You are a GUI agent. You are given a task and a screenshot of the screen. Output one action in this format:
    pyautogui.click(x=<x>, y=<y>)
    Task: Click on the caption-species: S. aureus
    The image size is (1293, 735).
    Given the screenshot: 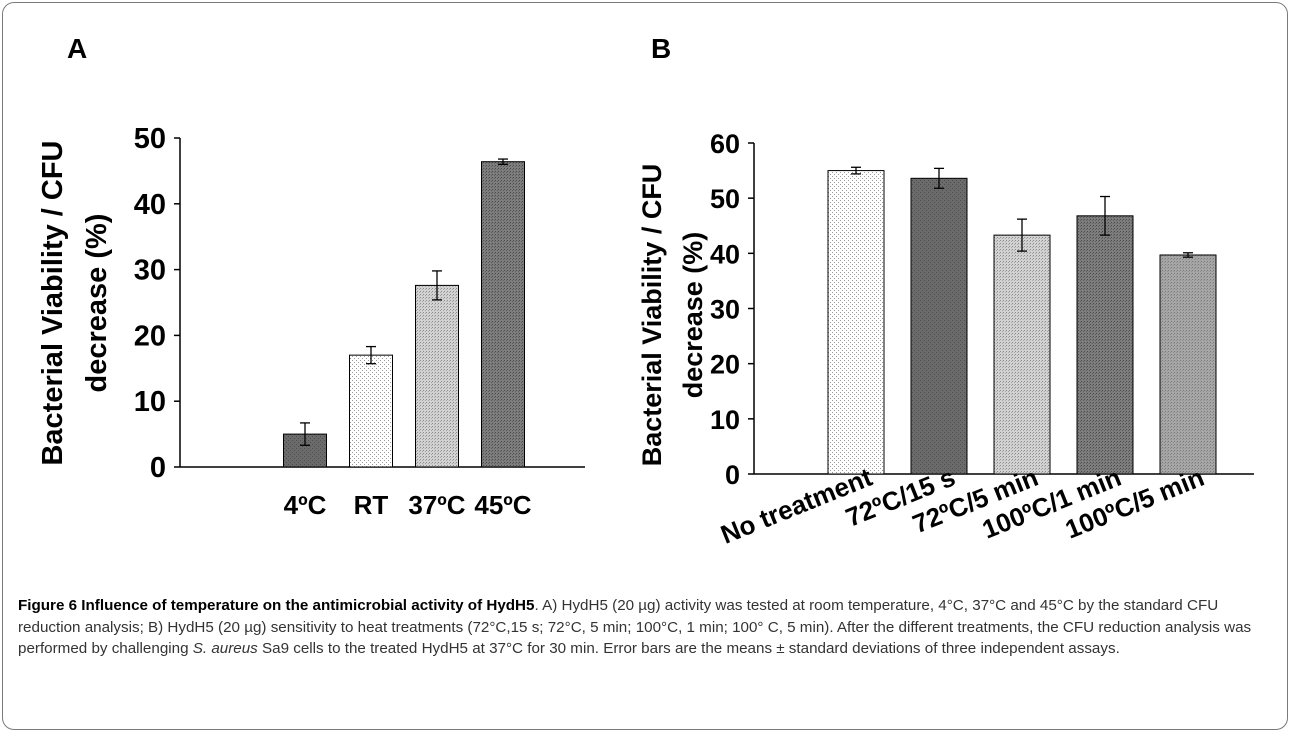 What is the action you would take?
    pyautogui.click(x=225, y=648)
    